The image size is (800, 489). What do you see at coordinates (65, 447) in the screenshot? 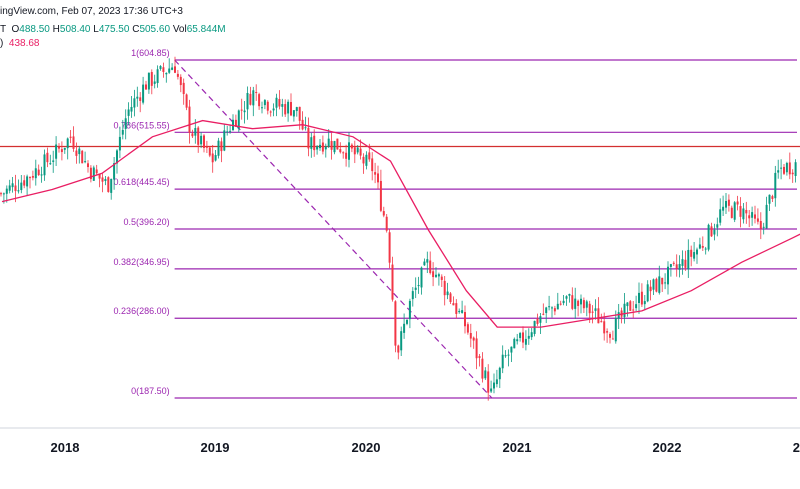
I see `x-tick-label-2018: 2018` at bounding box center [65, 447].